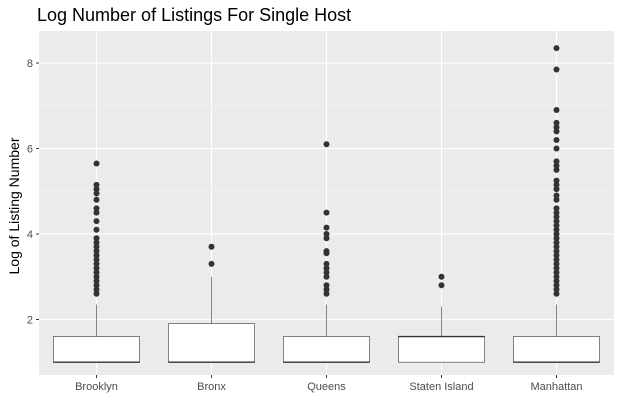 The image size is (619, 400). I want to click on box-staten-island, so click(441, 318).